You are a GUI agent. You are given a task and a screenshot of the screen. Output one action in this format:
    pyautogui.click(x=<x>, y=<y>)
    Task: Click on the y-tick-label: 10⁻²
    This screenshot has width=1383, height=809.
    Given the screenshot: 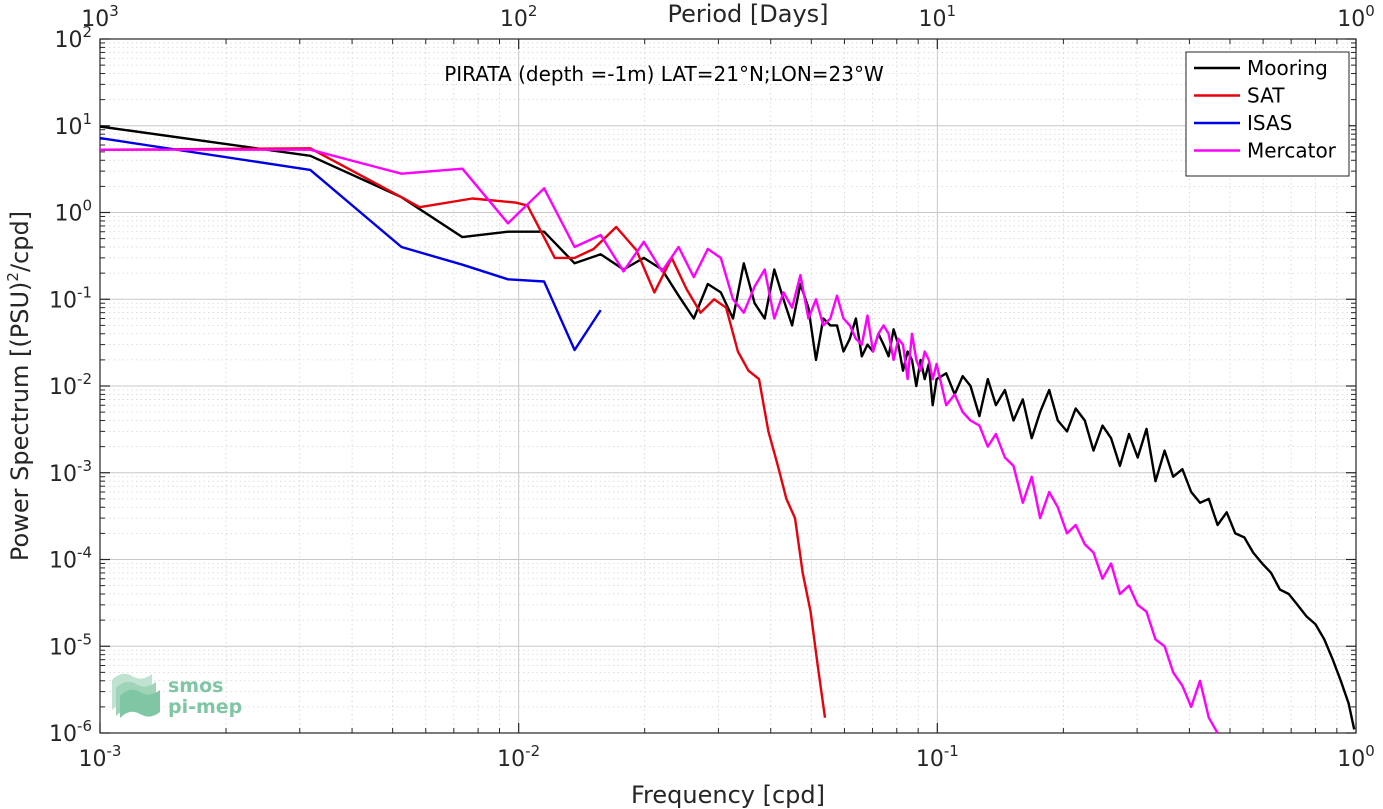 What is the action you would take?
    pyautogui.click(x=70, y=385)
    